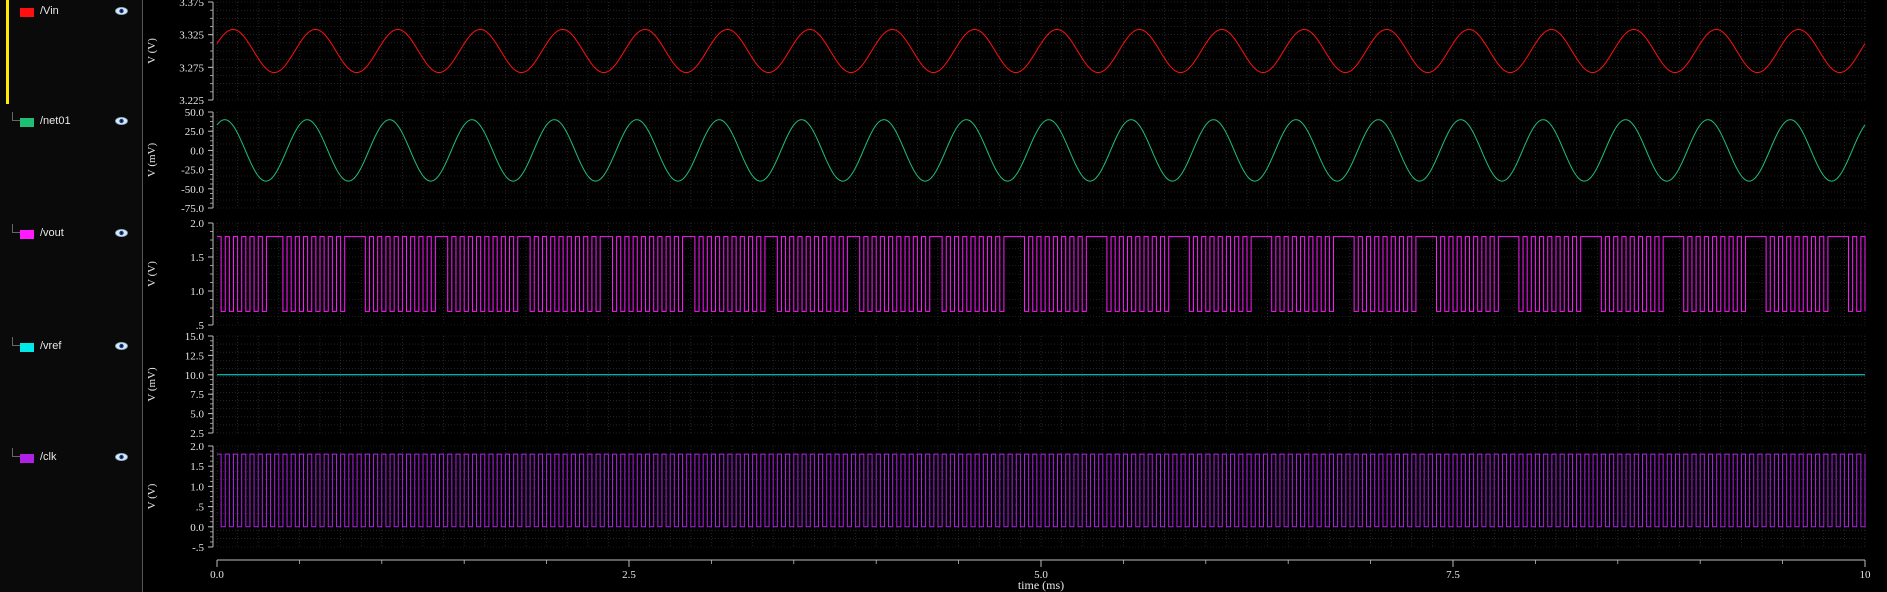  Describe the element at coordinates (1453, 575) in the screenshot. I see `x-tick-label: 7.5` at that location.